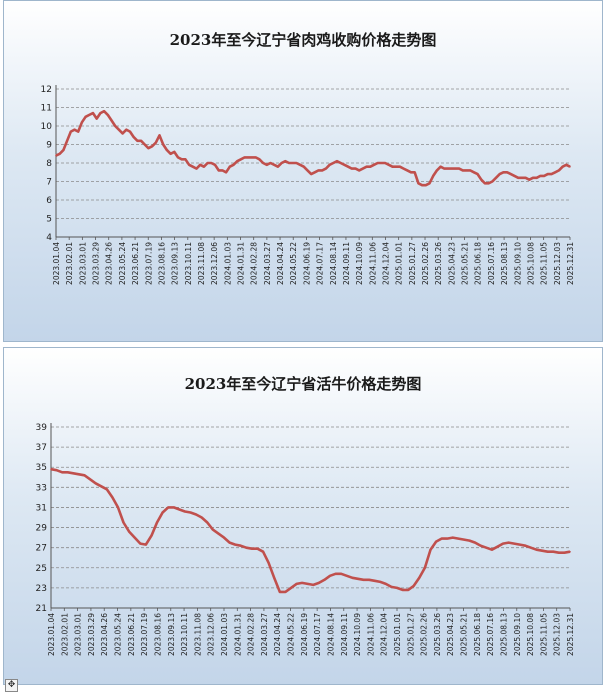 Image resolution: width=607 pixels, height=694 pixels. What do you see at coordinates (148, 263) in the screenshot?
I see `x-tick-label: 2023.07.19` at bounding box center [148, 263].